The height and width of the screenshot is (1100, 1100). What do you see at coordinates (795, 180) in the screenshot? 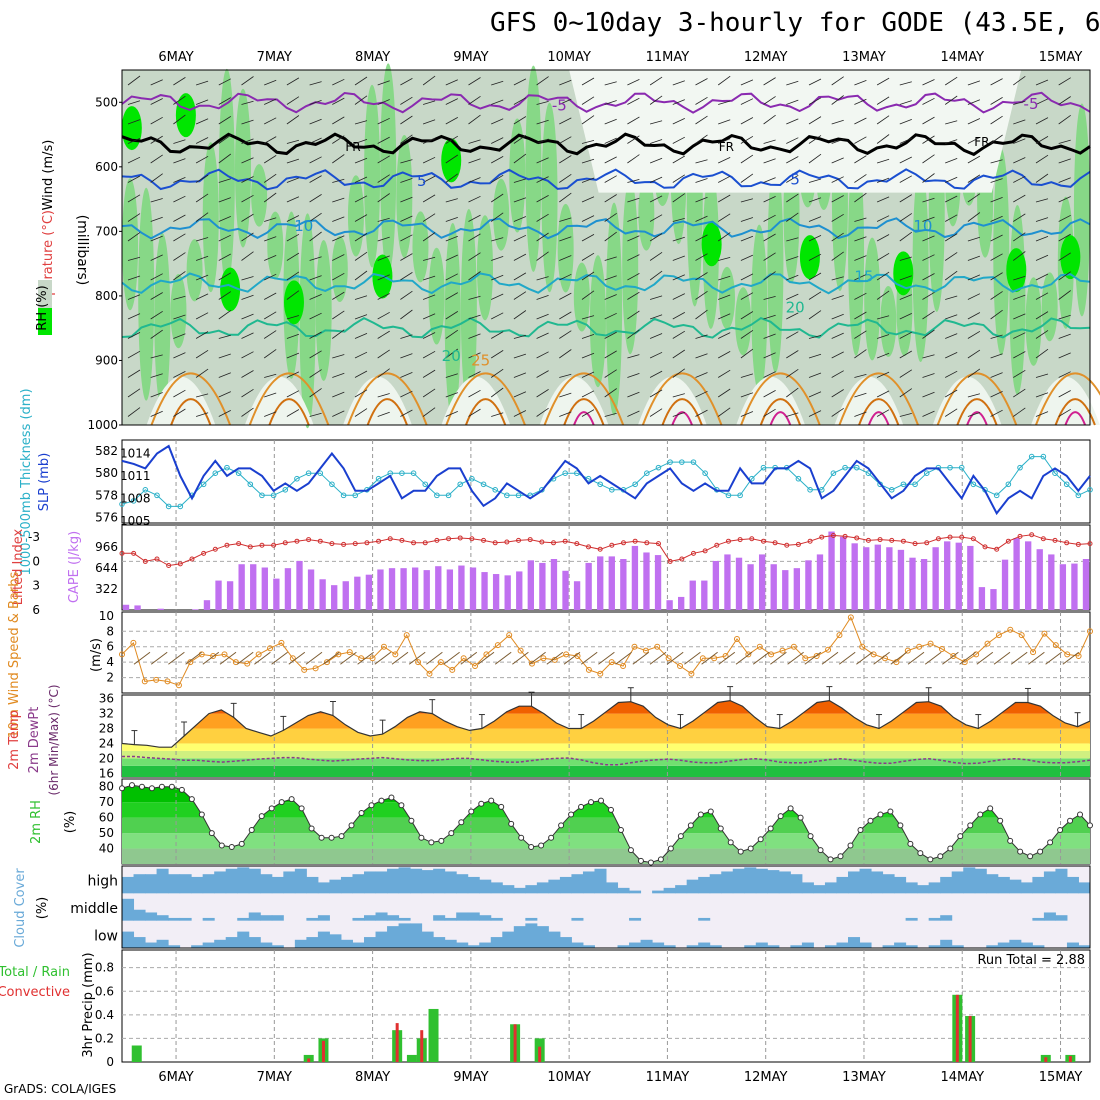
I see `isotherm-label: 5` at bounding box center [795, 180].